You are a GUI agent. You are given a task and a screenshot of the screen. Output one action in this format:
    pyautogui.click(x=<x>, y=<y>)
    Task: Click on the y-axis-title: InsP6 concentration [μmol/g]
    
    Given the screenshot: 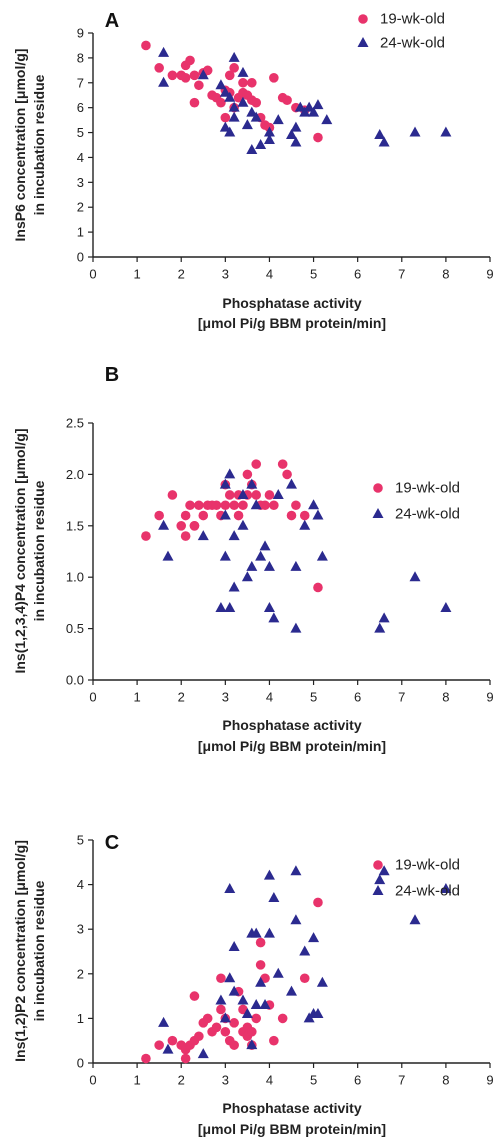 What is the action you would take?
    pyautogui.click(x=20, y=145)
    